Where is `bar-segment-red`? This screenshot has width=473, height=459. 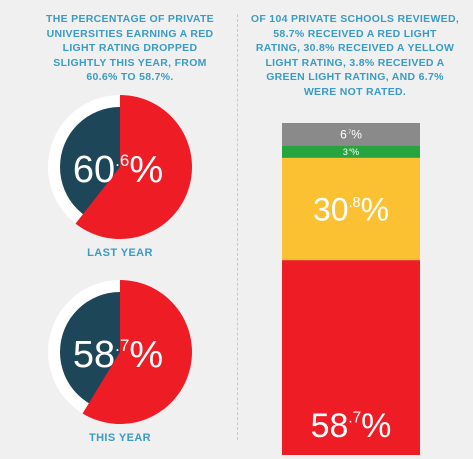
bar-segment-red is located at coordinates (351, 357).